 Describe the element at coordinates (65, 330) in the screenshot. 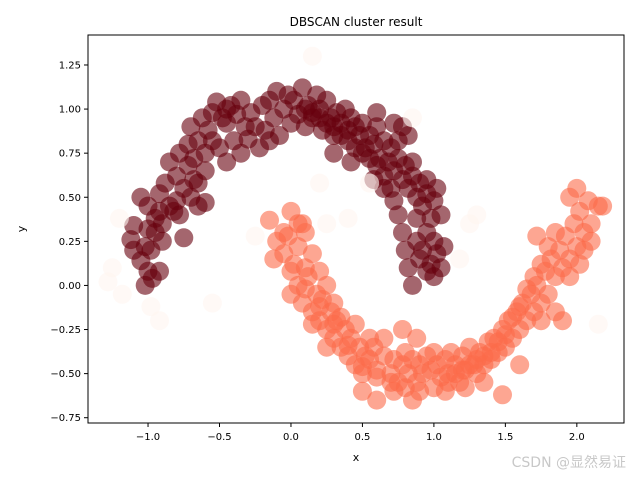

I see `y-tick-label: −0.25` at that location.